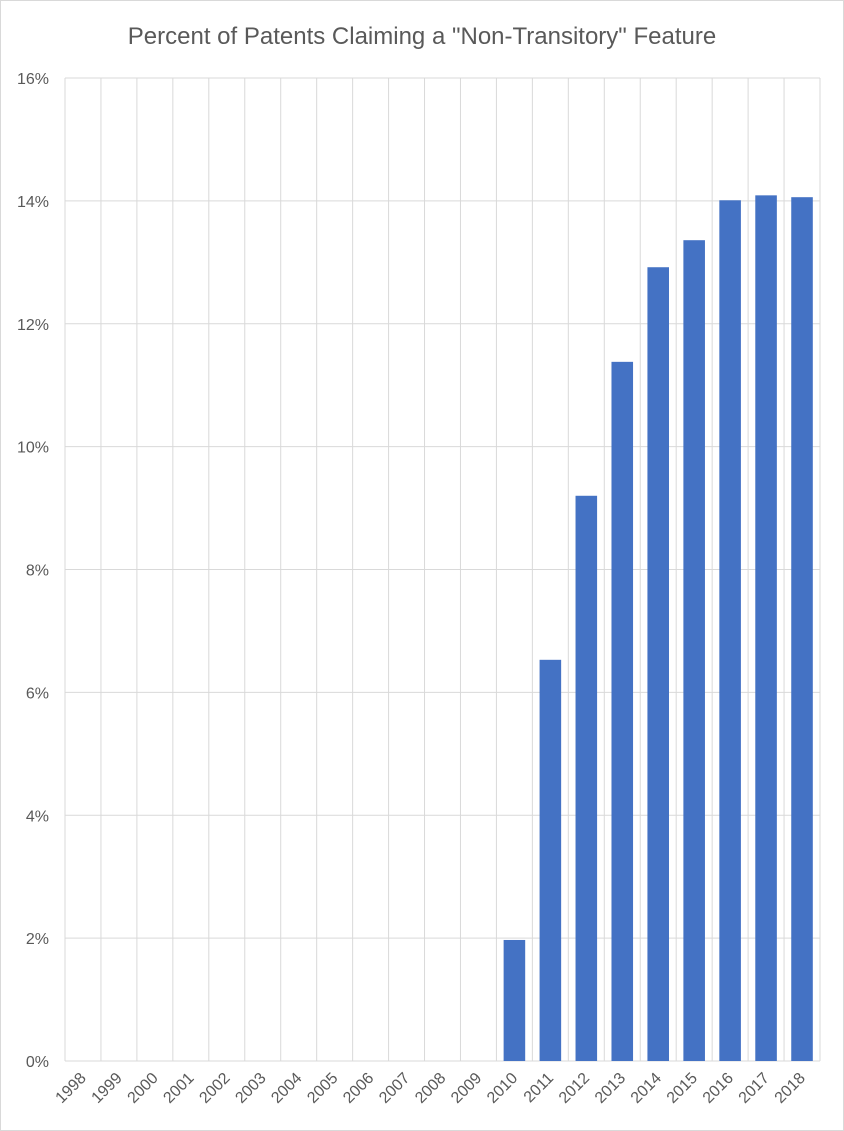 The width and height of the screenshot is (844, 1131). What do you see at coordinates (718, 1088) in the screenshot?
I see `x-tick-label: 2016` at bounding box center [718, 1088].